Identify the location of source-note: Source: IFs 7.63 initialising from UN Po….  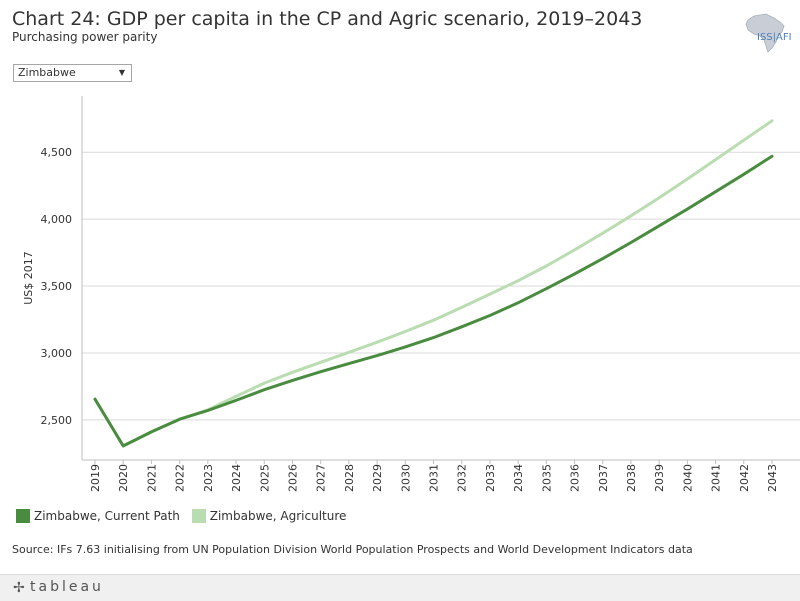
(352, 549).